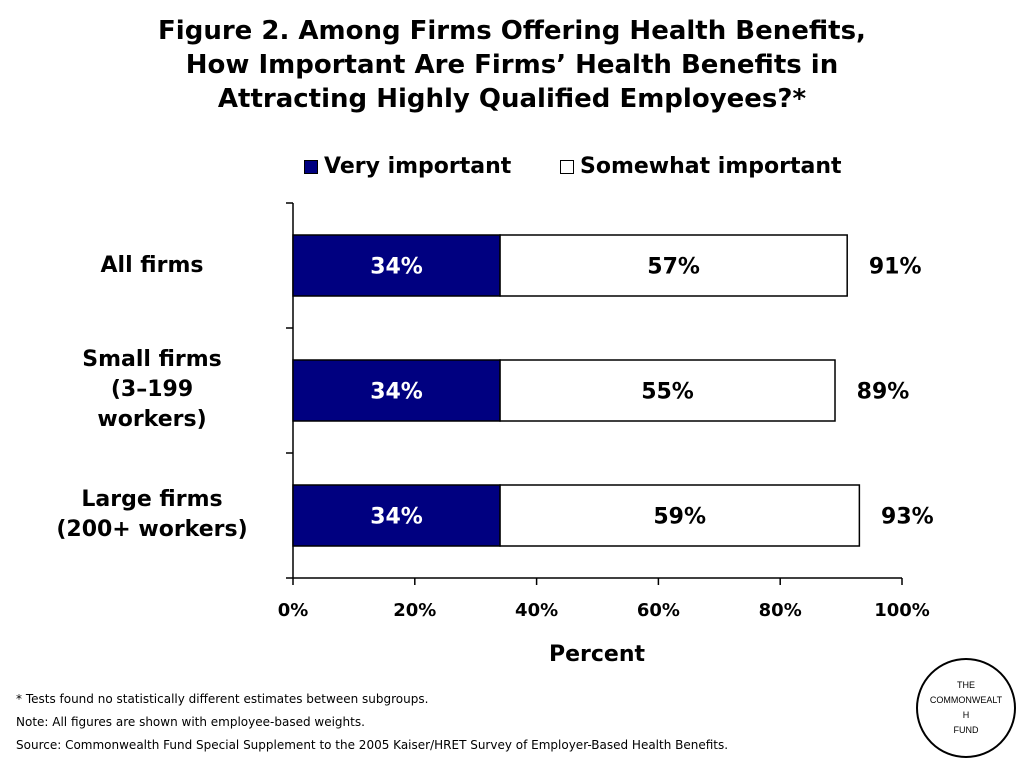 This screenshot has width=1024, height=768. What do you see at coordinates (780, 610) in the screenshot?
I see `x-tick-label: 80%` at bounding box center [780, 610].